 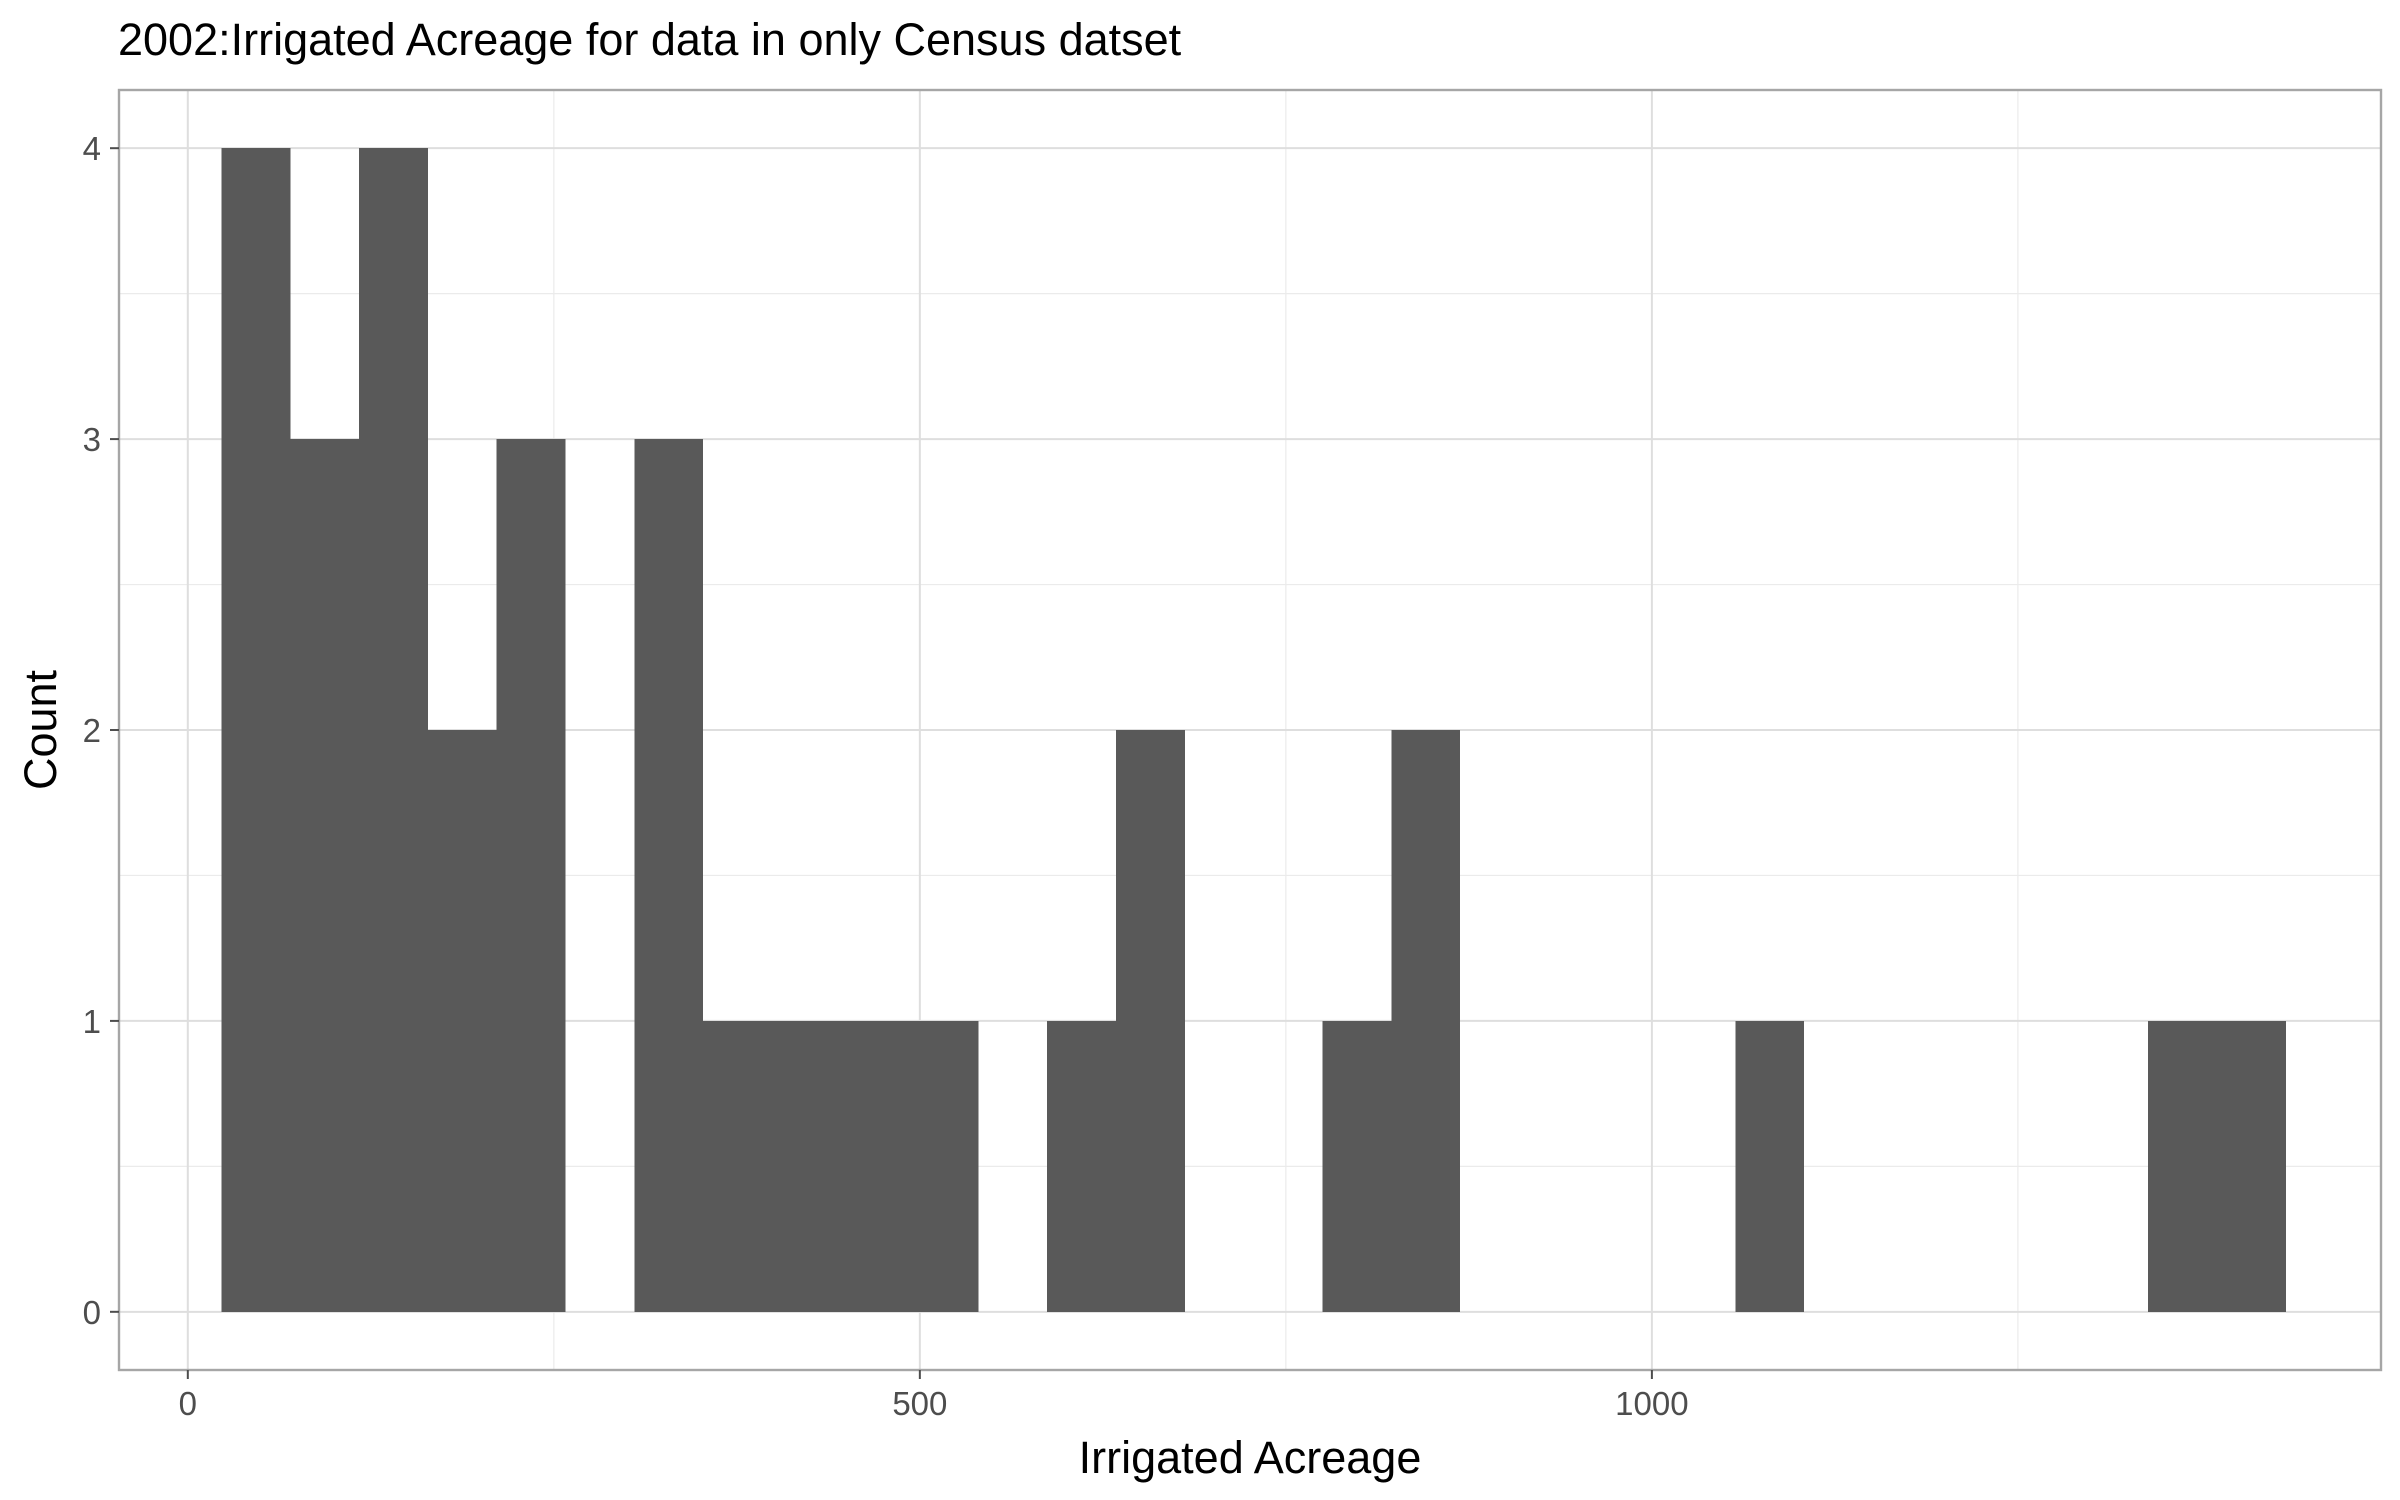 I want to click on y-axis: 0 1 2 3 4, so click(x=101, y=730).